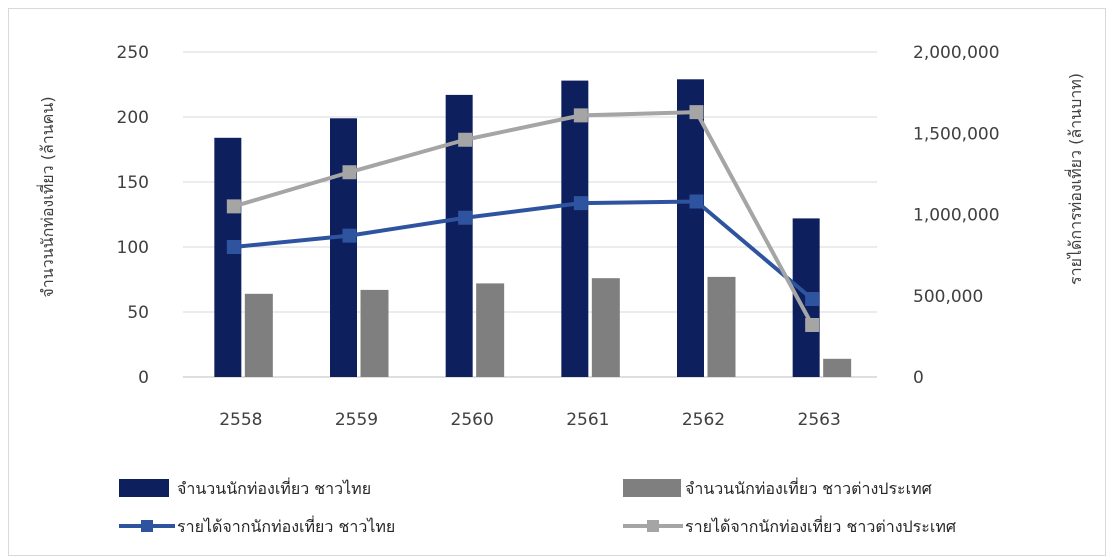  I want to click on left-tick-label: 200, so click(133, 118).